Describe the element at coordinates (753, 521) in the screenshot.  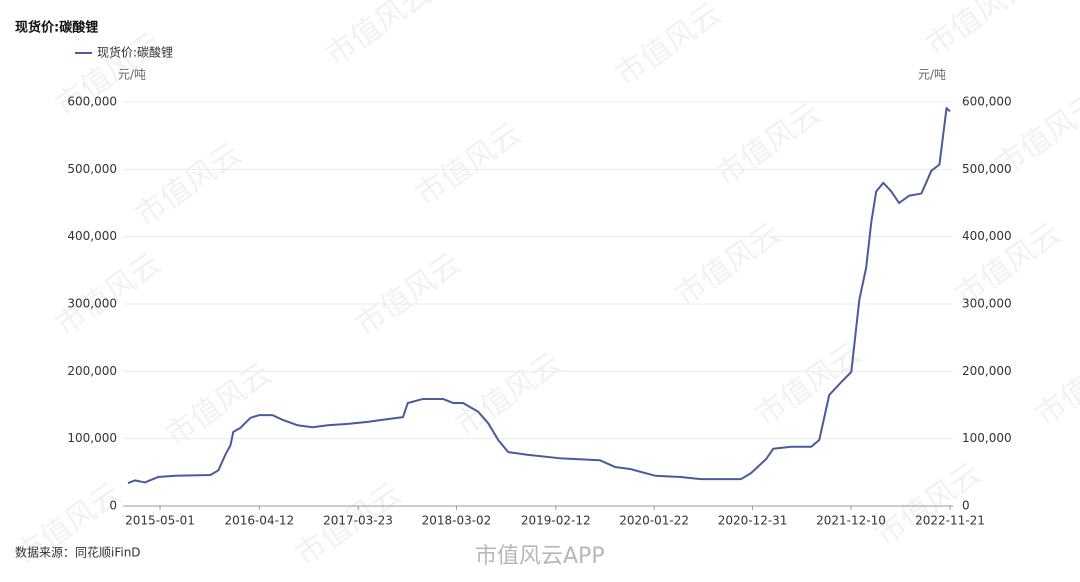
I see `x-tick-label: 2020-12-31` at that location.